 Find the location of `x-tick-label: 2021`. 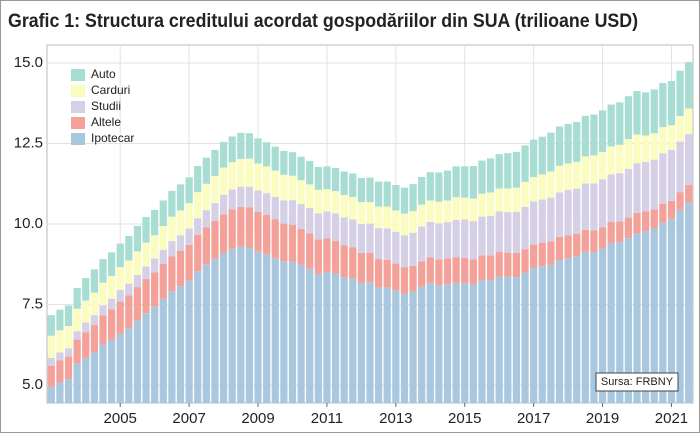

x-tick-label: 2021 is located at coordinates (671, 418).